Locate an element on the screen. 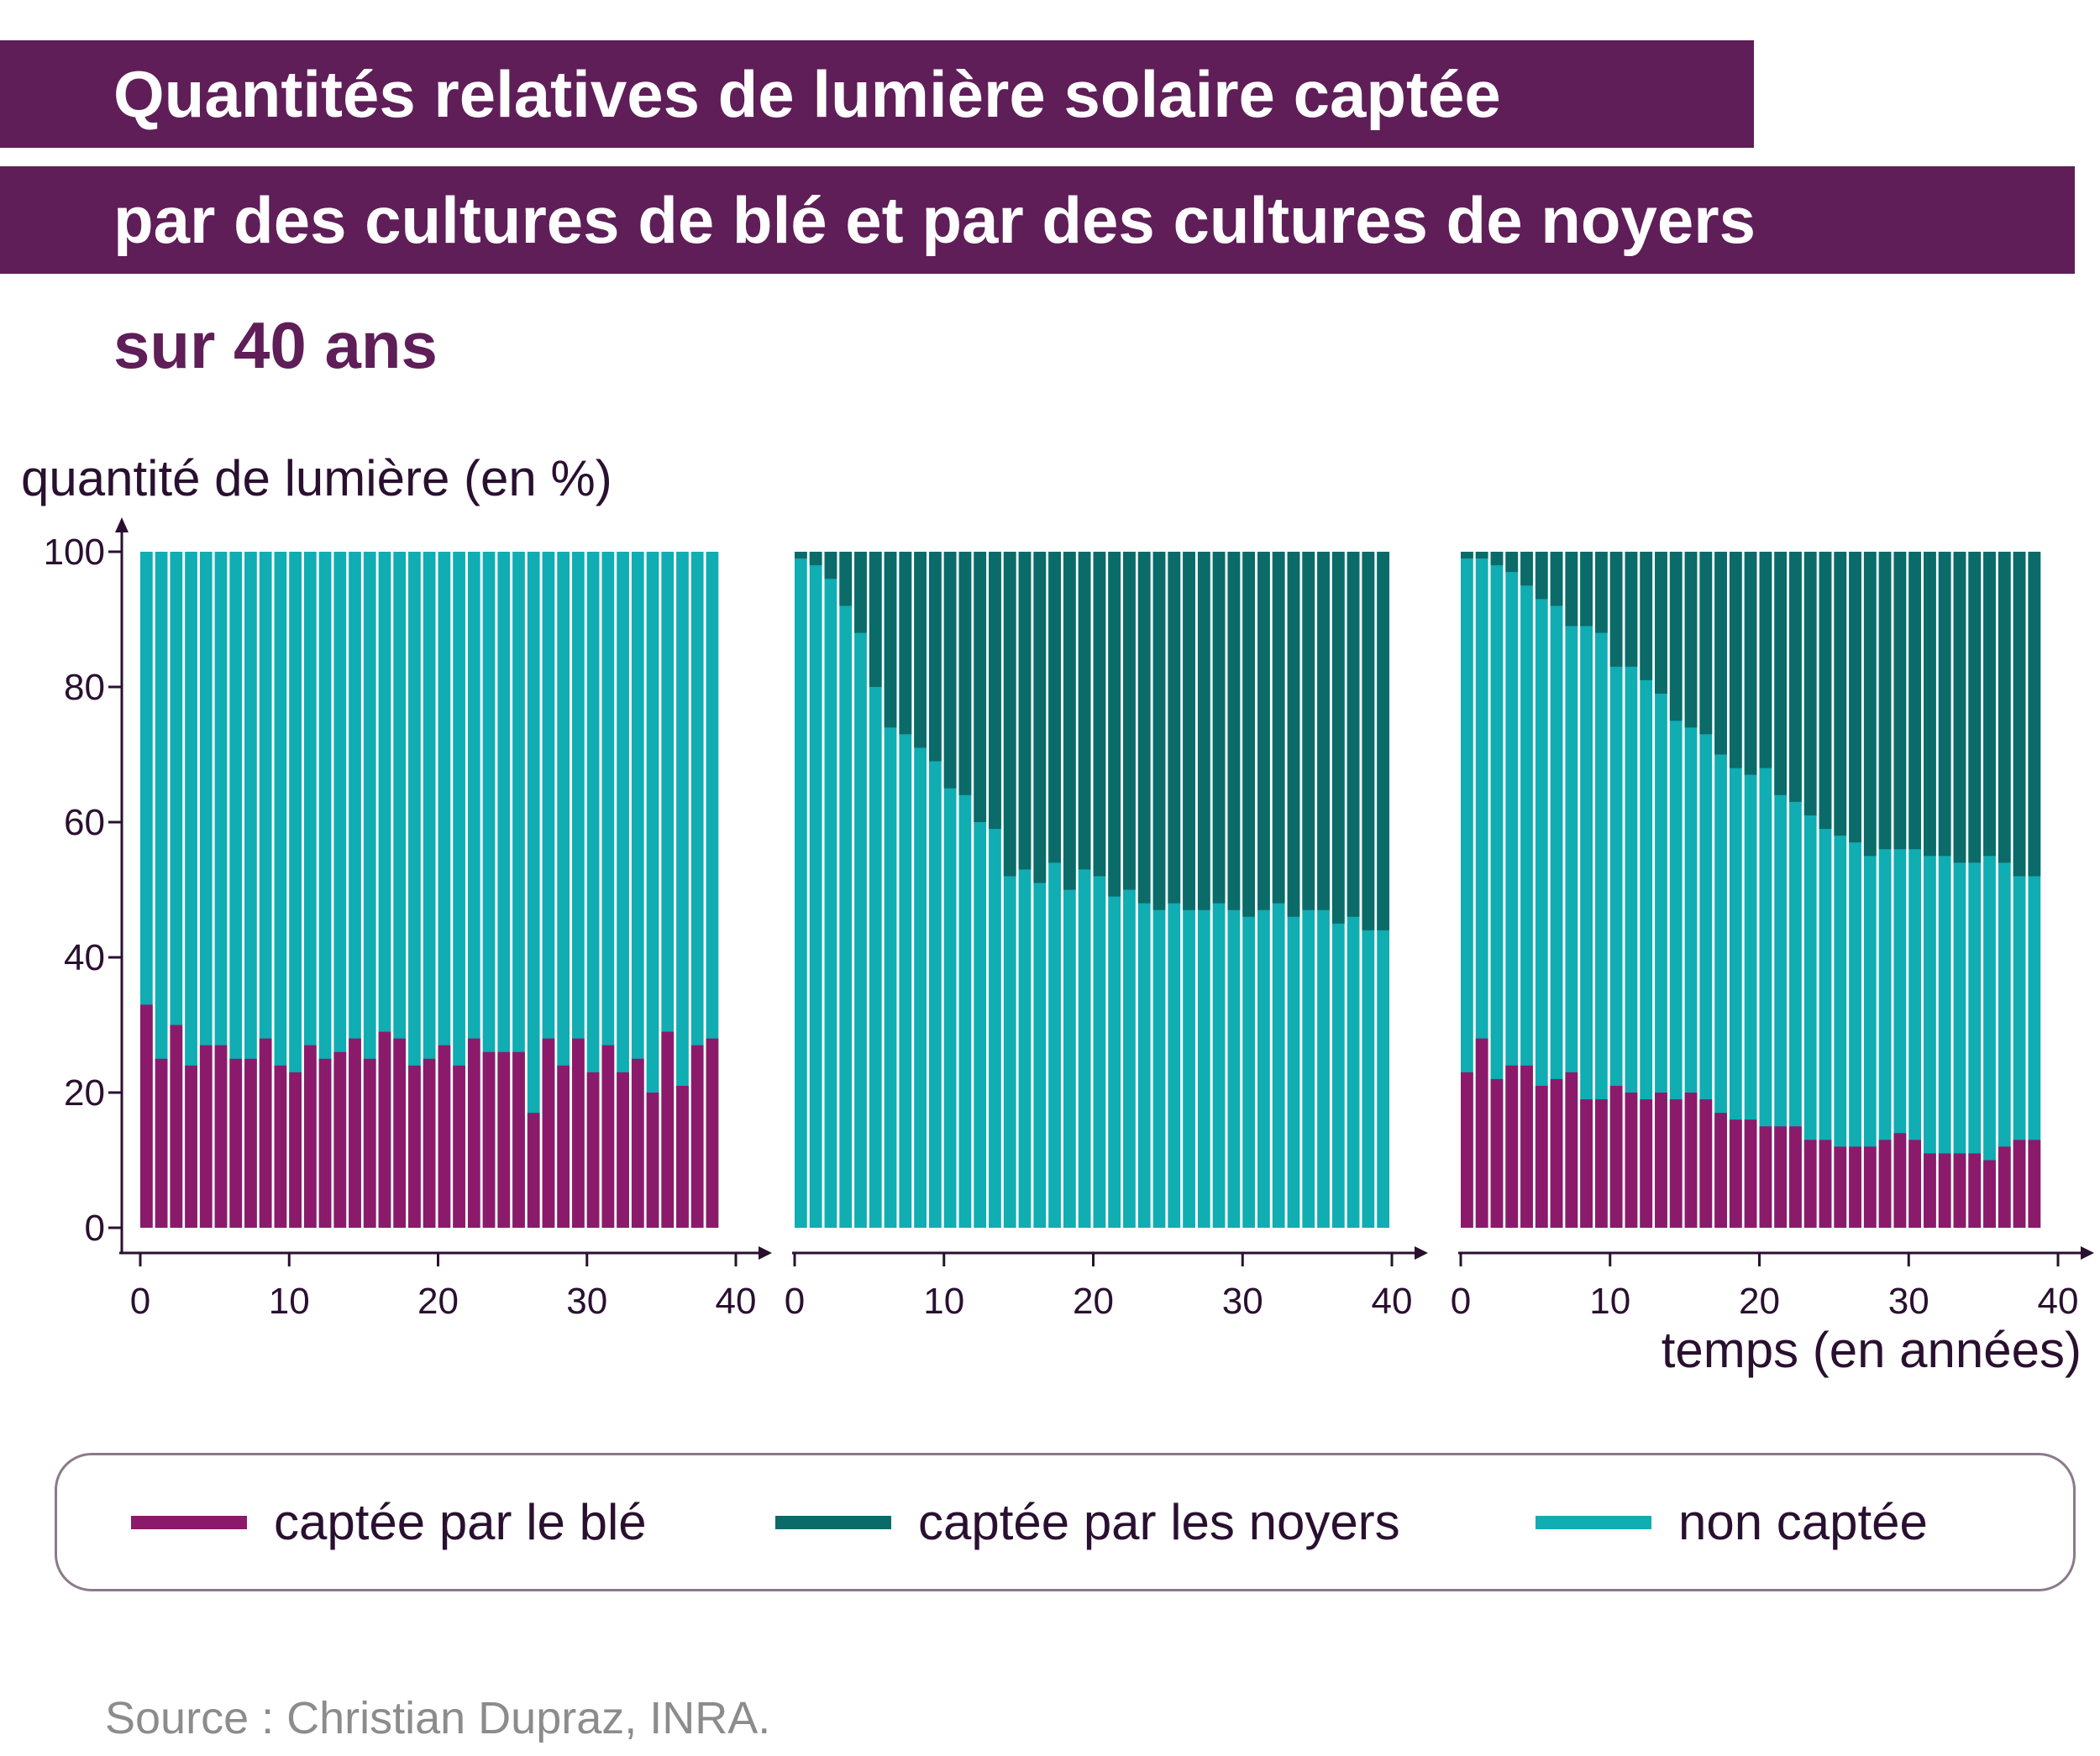 This screenshot has width=2100, height=1756. legend-label-walnut: captée par les noyers is located at coordinates (1159, 1522).